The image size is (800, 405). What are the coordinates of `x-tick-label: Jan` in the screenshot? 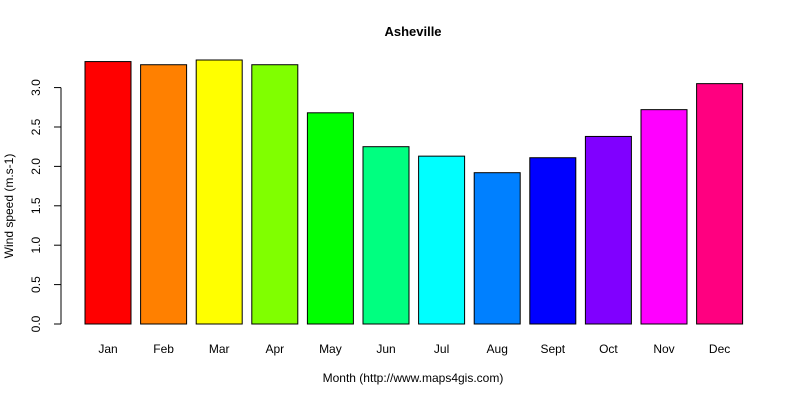 It's located at (107, 349).